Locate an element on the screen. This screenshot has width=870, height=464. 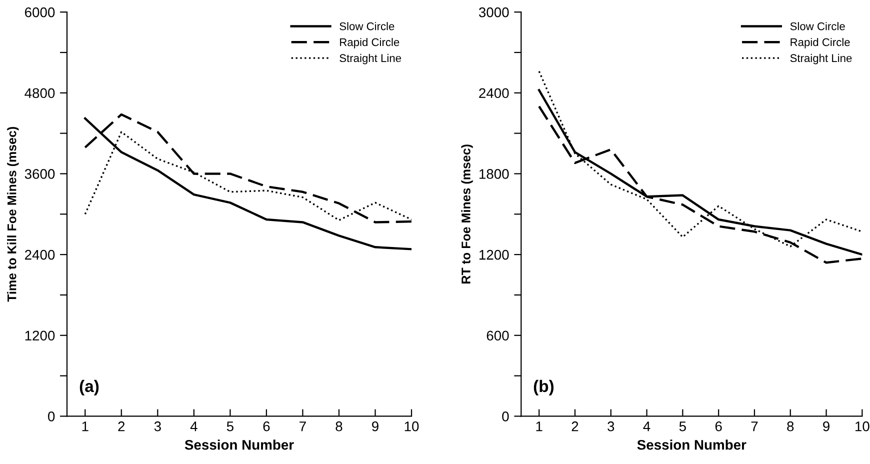
y-tick-label: 600 is located at coordinates (497, 335).